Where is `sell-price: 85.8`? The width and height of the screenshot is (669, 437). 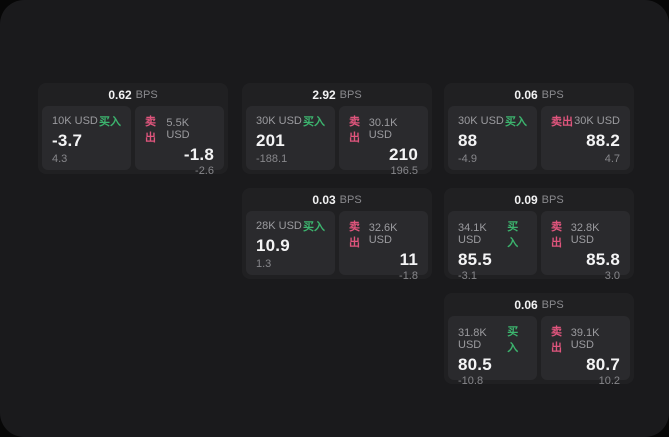
sell-price: 85.8 is located at coordinates (603, 259).